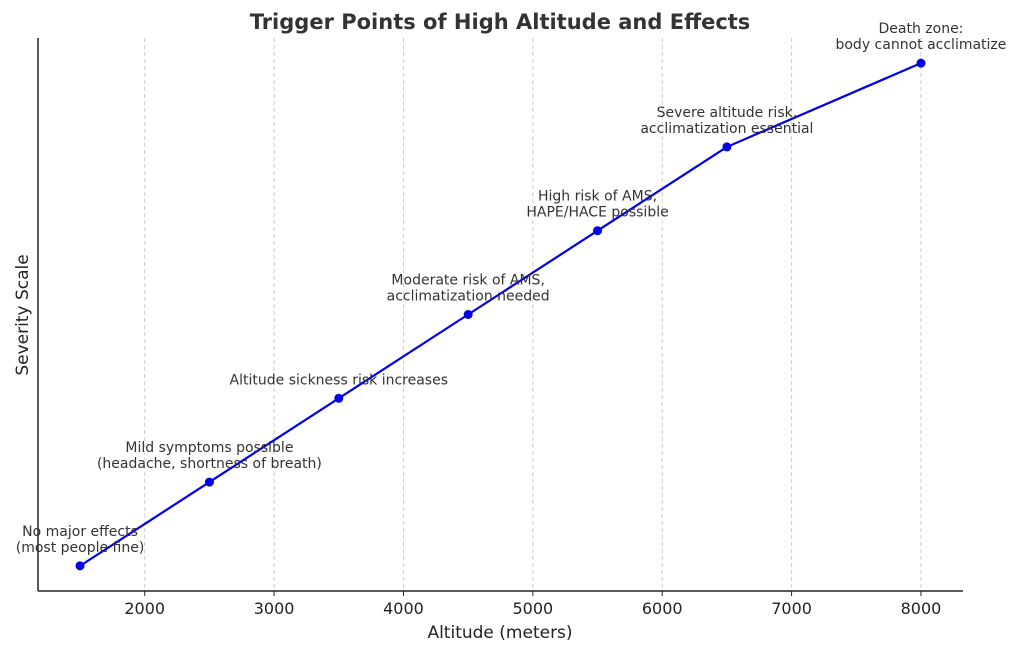 This screenshot has width=1024, height=658. I want to click on y-axis-label: Severity Scale, so click(23, 314).